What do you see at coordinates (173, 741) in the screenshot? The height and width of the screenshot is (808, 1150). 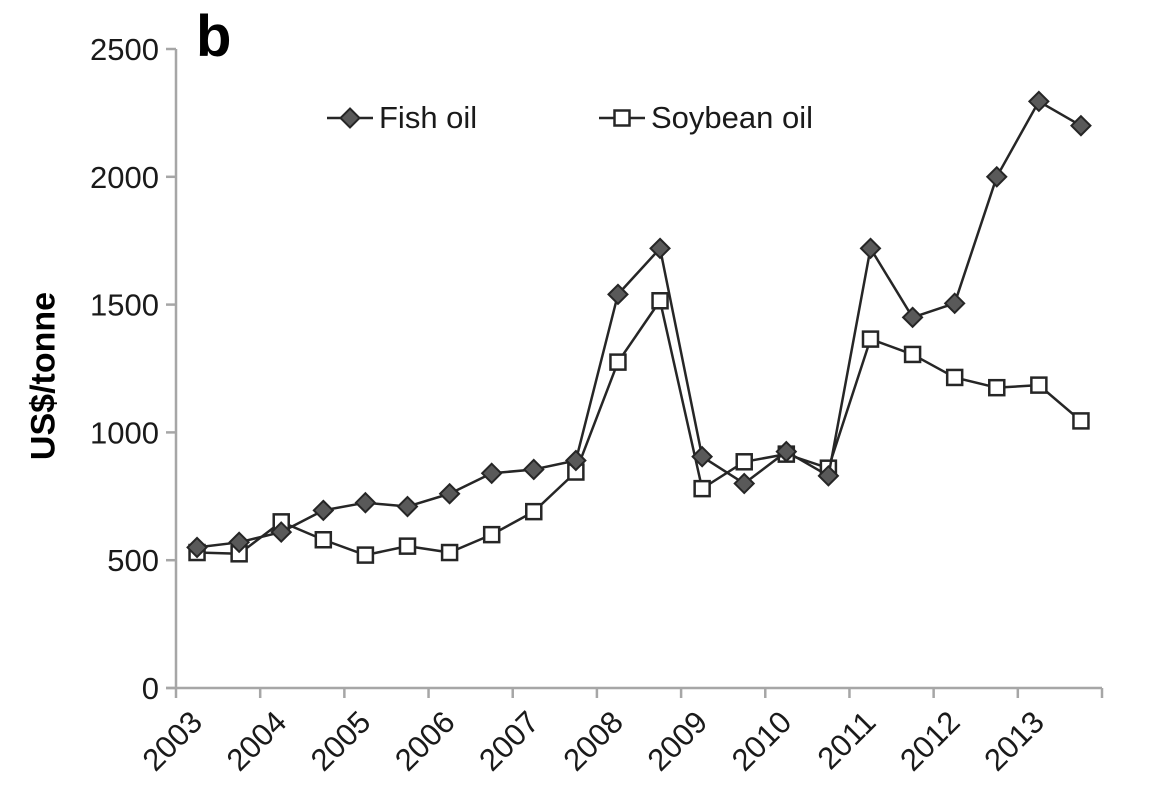 I see `x-tick-label: 2003` at bounding box center [173, 741].